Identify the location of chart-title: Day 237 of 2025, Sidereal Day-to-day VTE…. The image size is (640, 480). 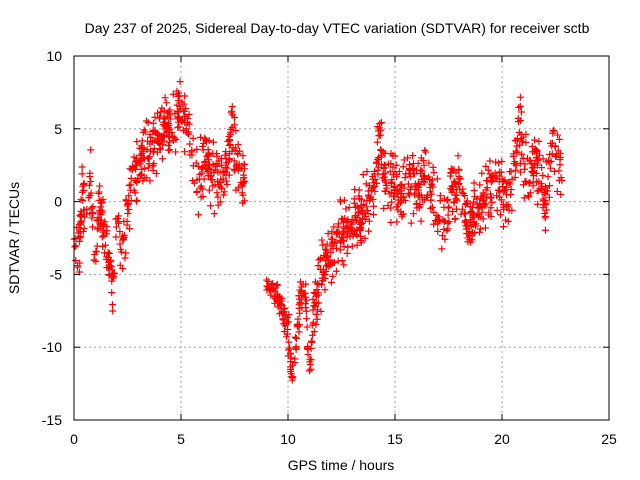
(337, 28).